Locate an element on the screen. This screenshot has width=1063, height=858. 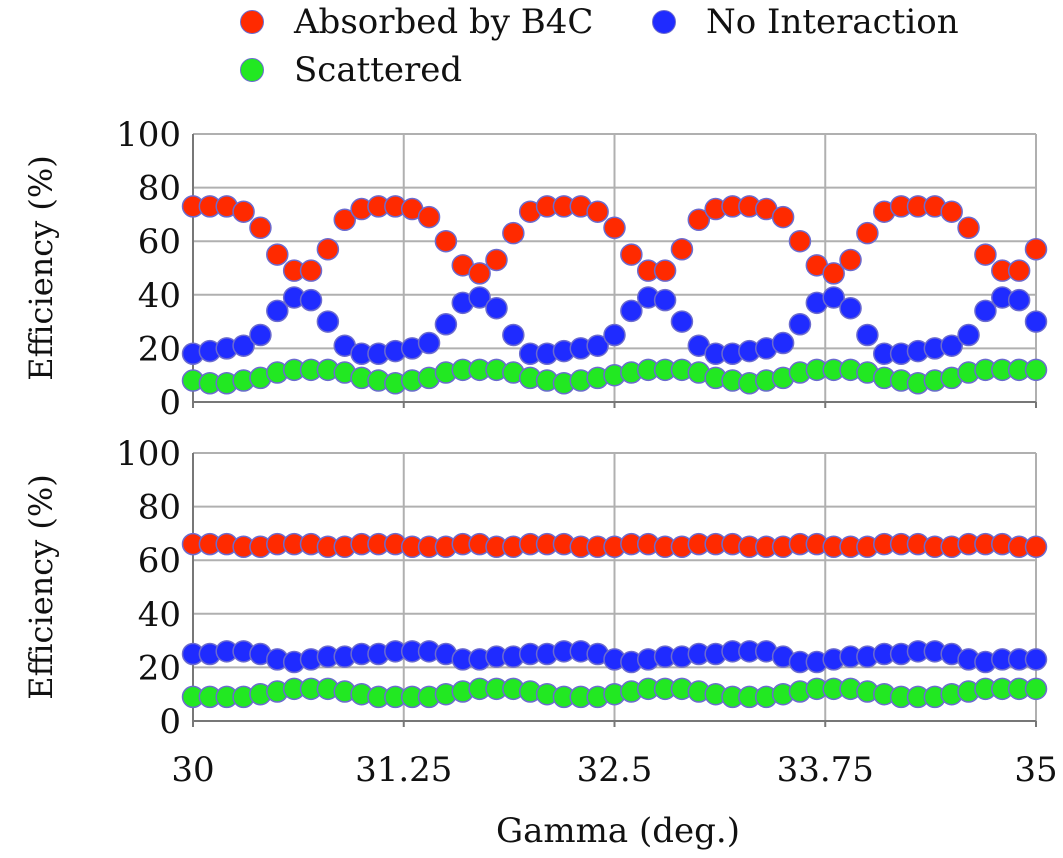
legend-label-no-interaction: No Interaction is located at coordinates (832, 22).